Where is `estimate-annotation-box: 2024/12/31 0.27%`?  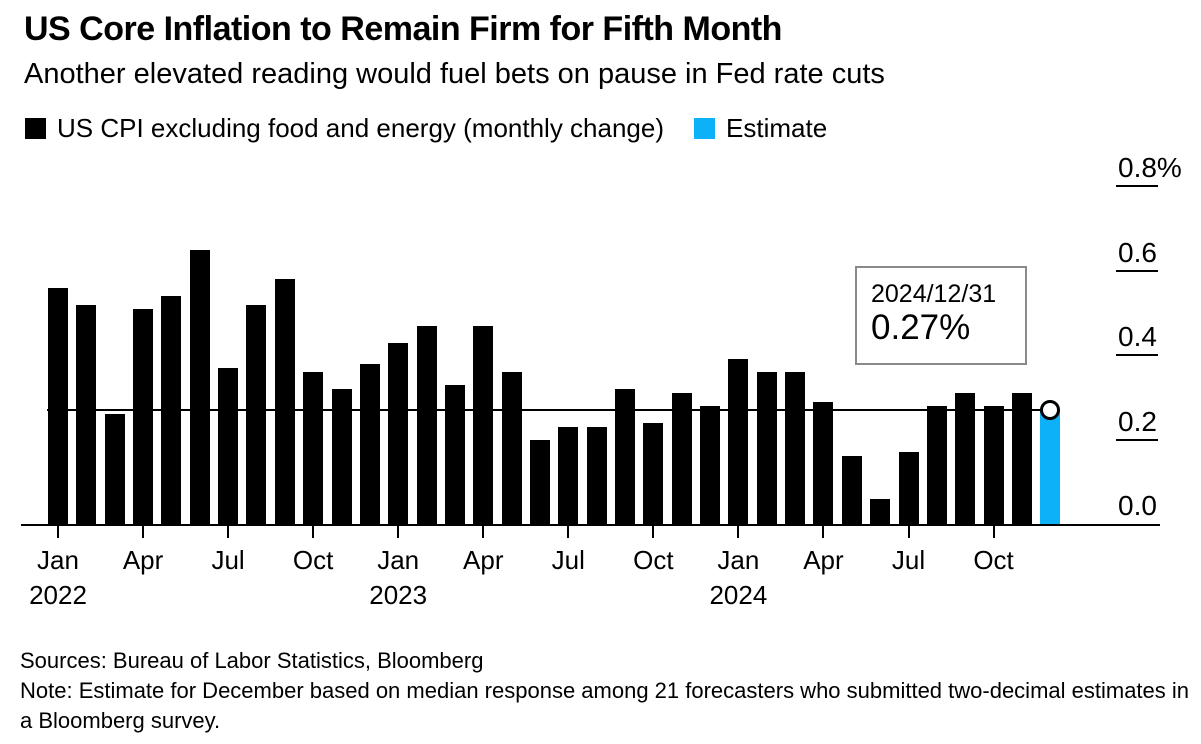
estimate-annotation-box: 2024/12/31 0.27% is located at coordinates (941, 315).